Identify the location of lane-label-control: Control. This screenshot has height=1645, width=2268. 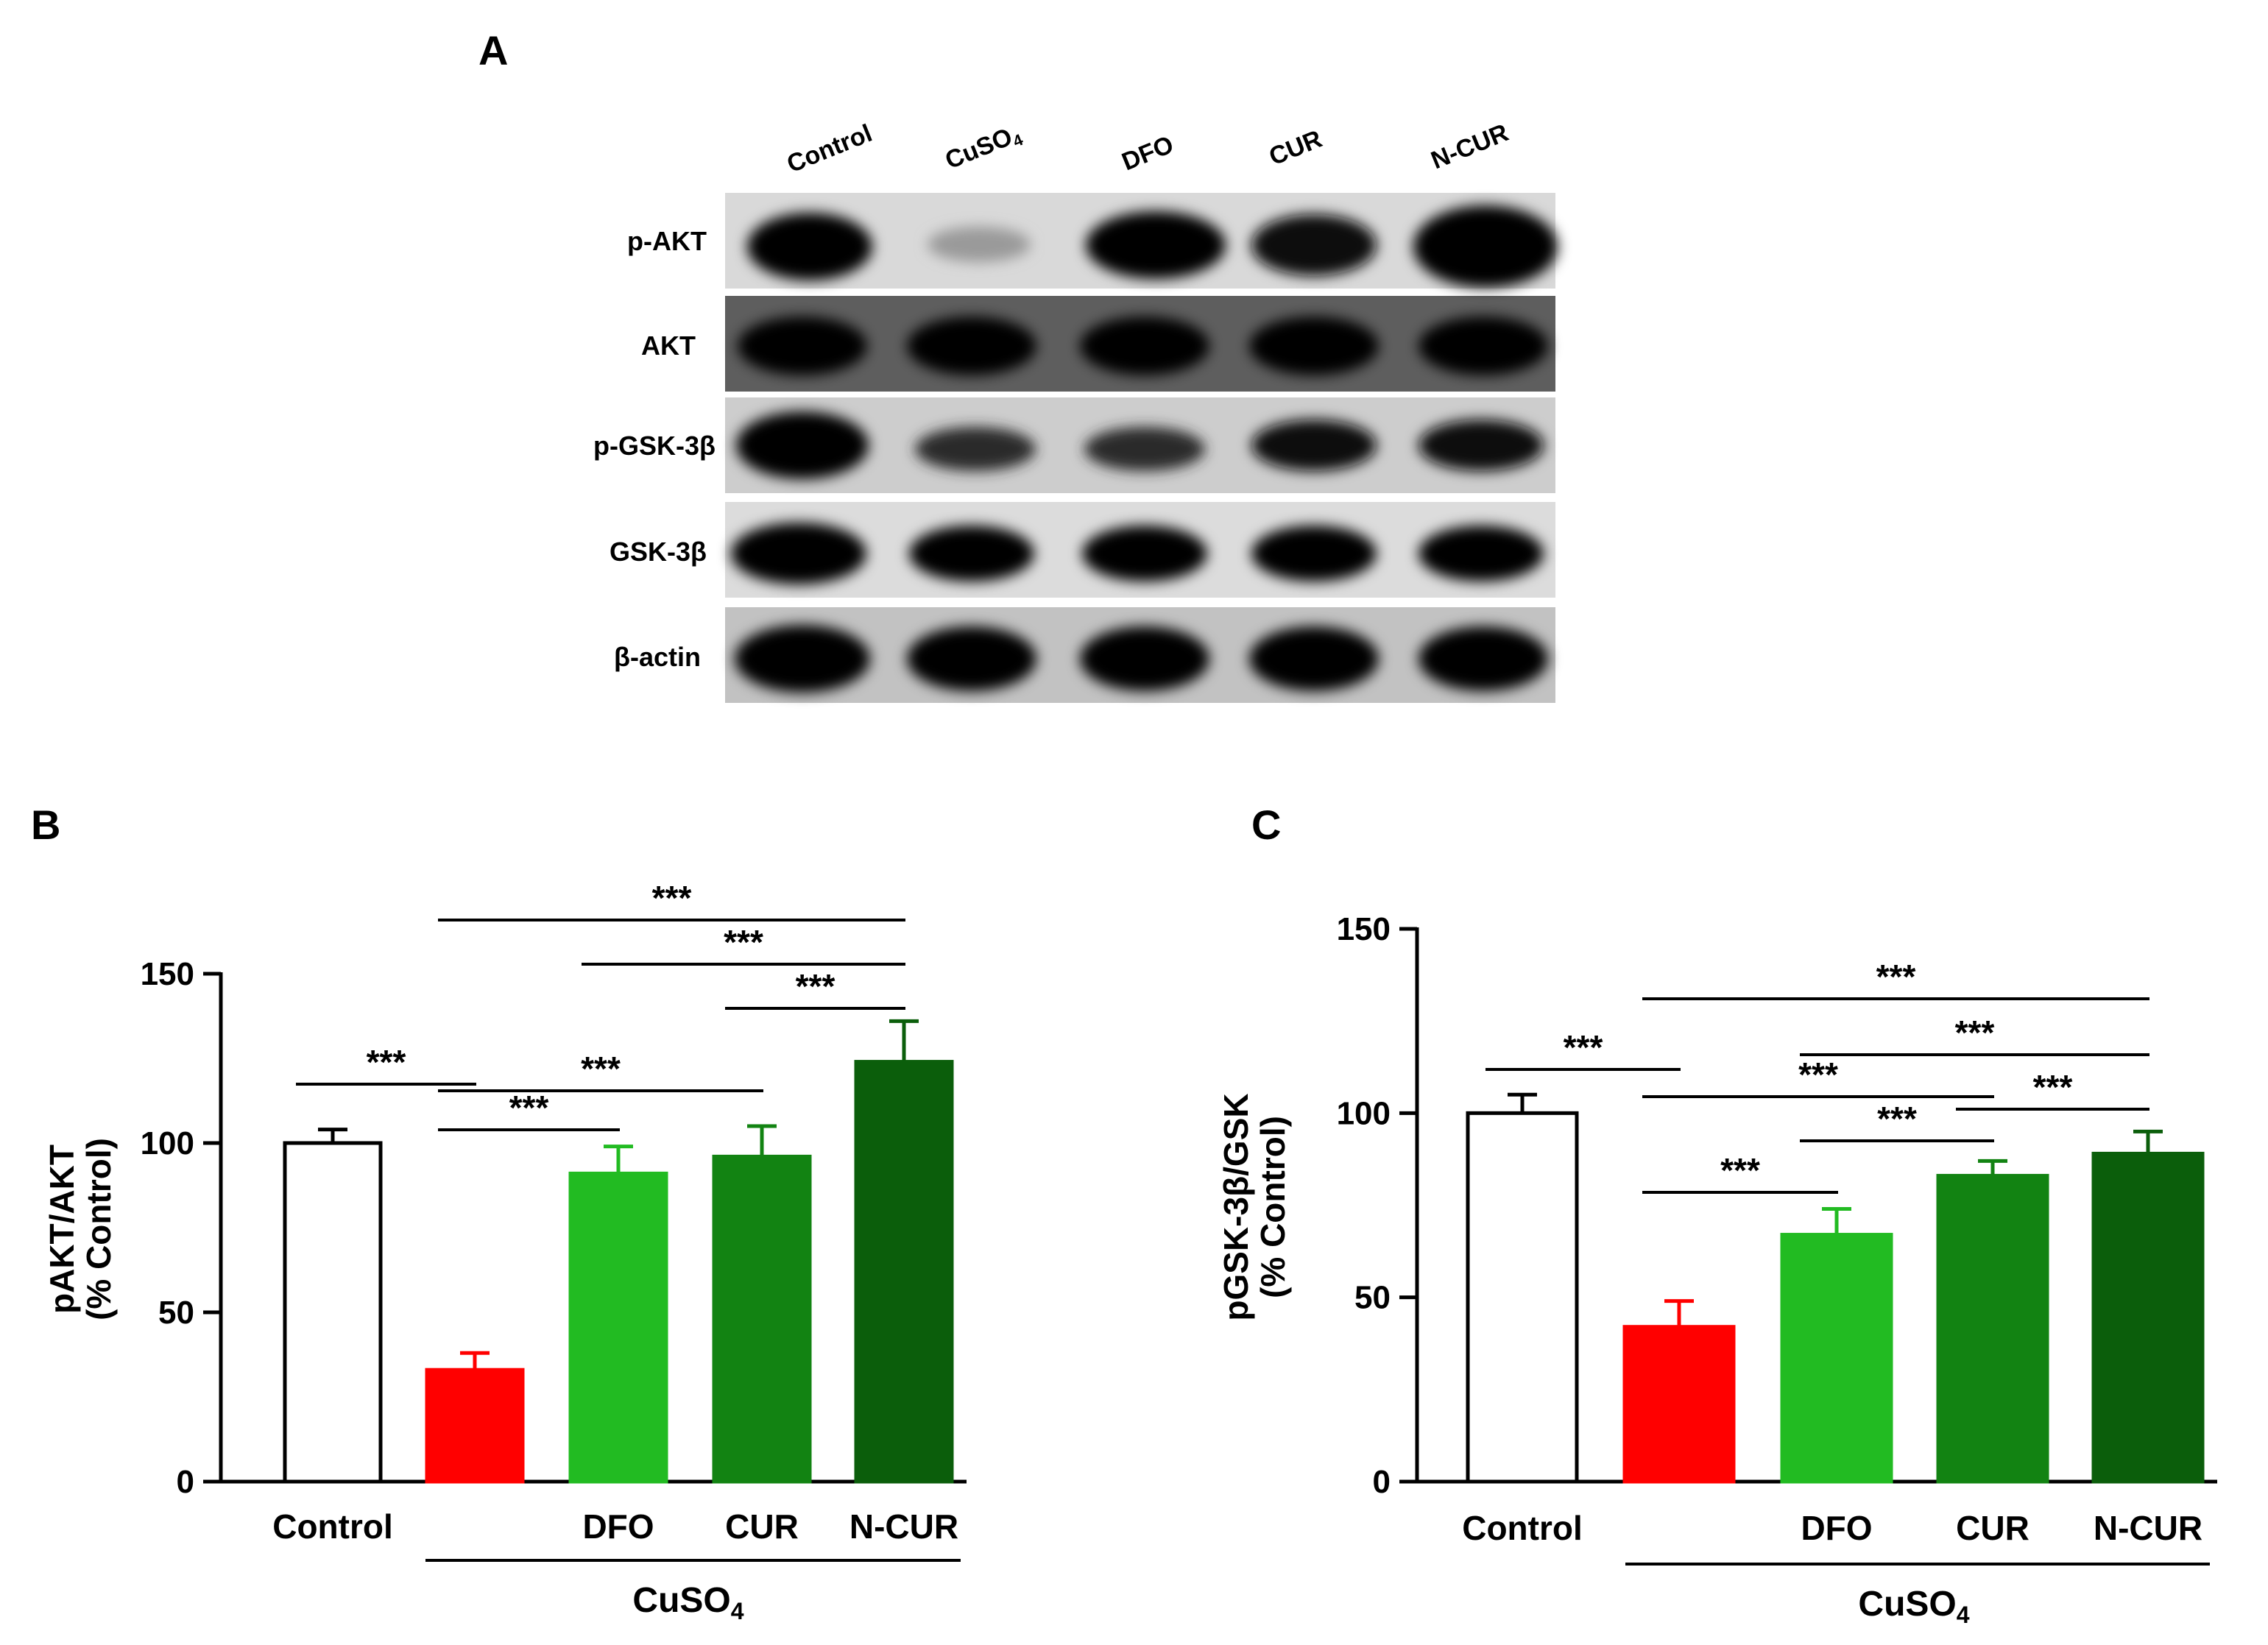
(829, 149).